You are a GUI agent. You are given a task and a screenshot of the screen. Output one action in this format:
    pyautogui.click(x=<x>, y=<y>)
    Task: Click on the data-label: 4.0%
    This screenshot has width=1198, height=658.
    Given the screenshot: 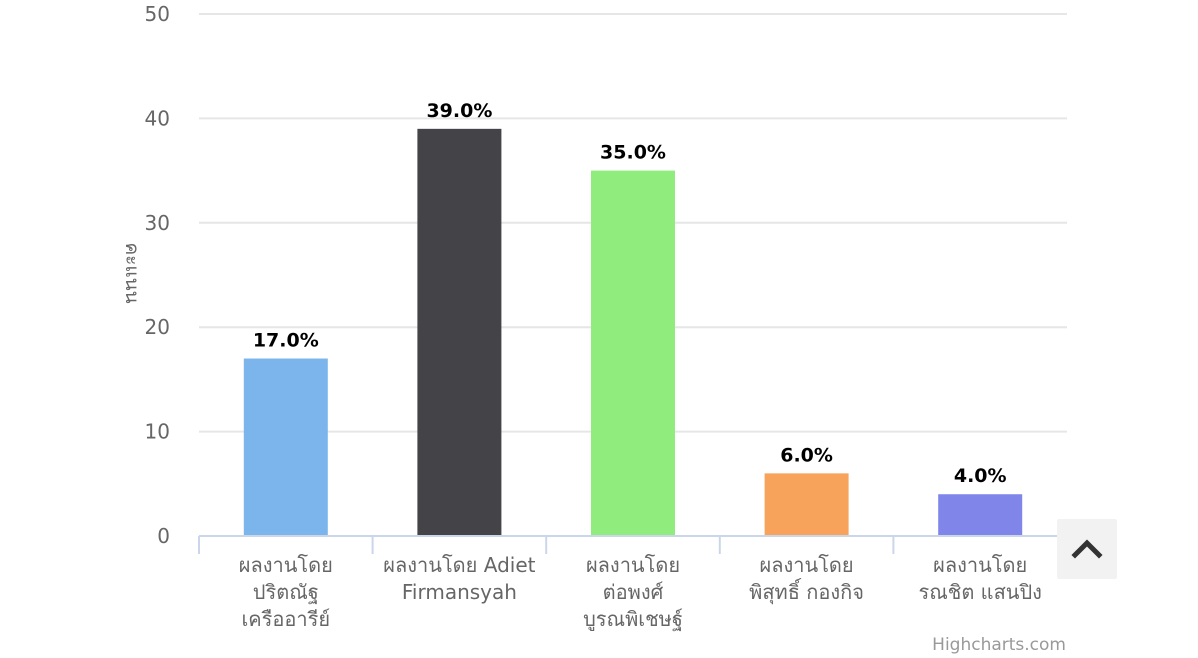 What is the action you would take?
    pyautogui.click(x=980, y=476)
    